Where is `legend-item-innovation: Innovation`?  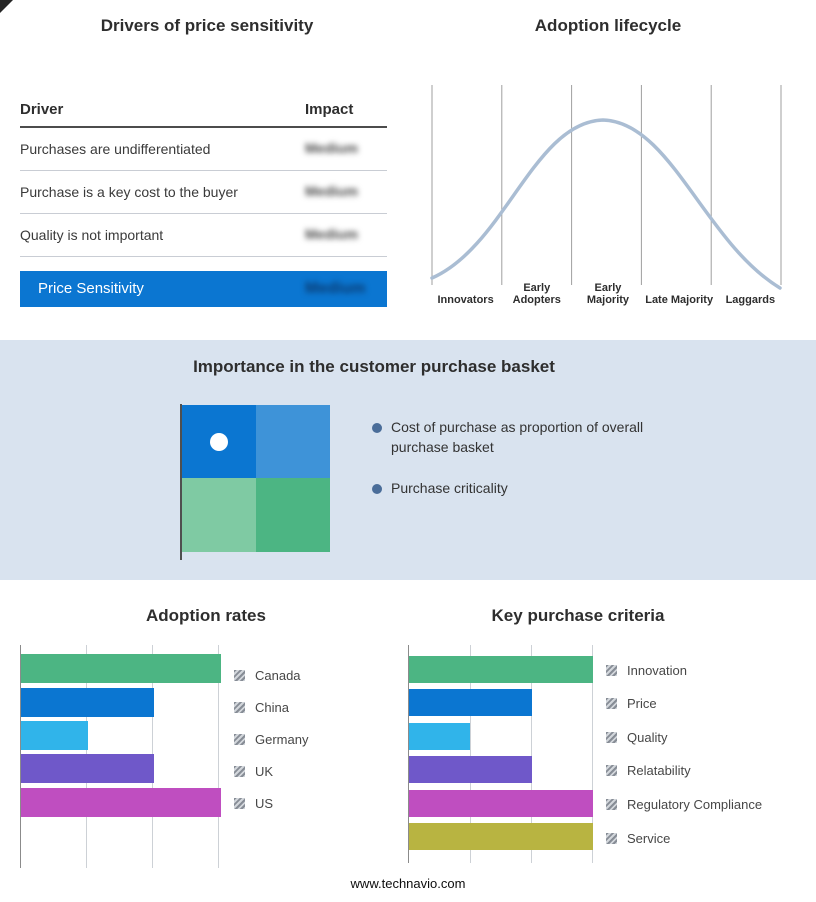
legend-item-innovation: Innovation is located at coordinates (646, 670).